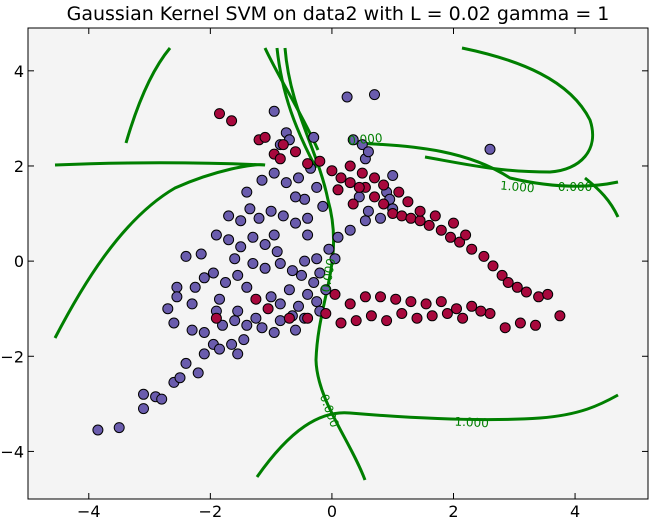  What do you see at coordinates (211, 511) in the screenshot?
I see `x-tick-label: −2` at bounding box center [211, 511].